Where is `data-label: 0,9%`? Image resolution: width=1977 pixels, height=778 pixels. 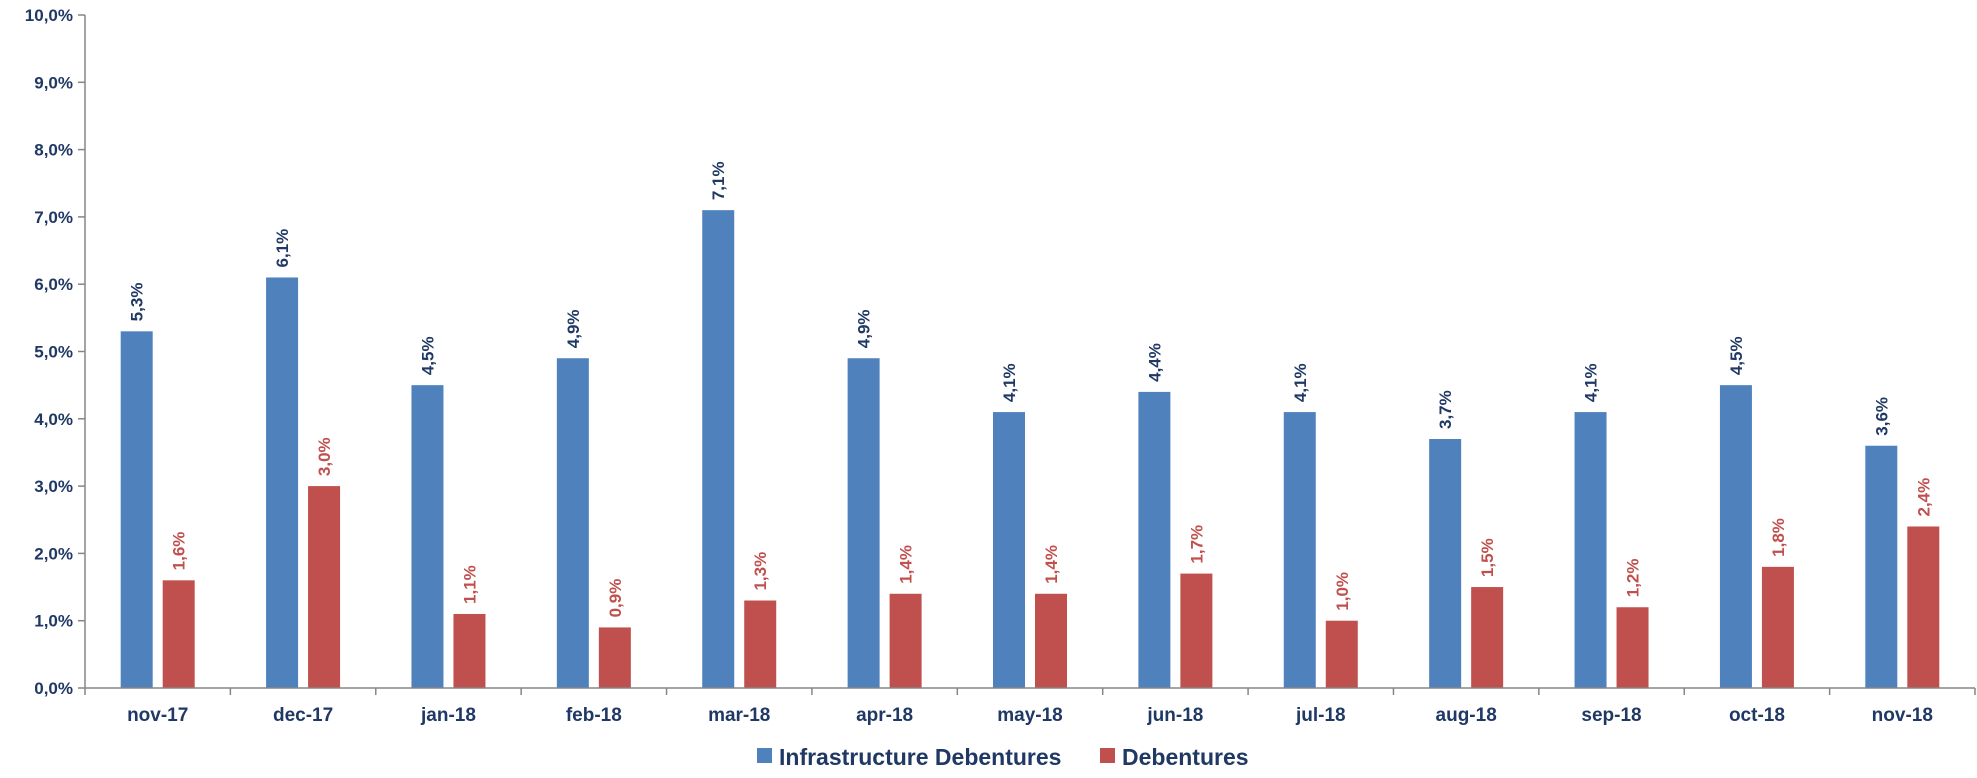 data-label: 0,9% is located at coordinates (615, 598).